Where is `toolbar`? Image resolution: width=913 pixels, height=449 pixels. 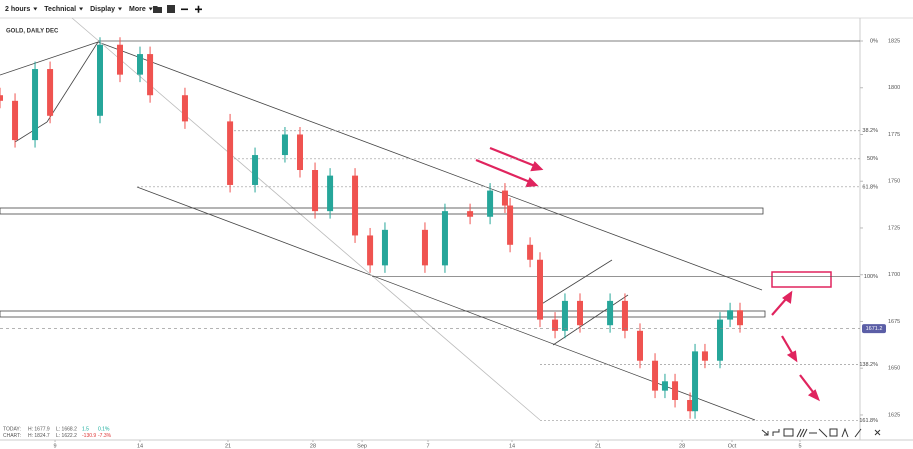 toolbar is located at coordinates (456, 9).